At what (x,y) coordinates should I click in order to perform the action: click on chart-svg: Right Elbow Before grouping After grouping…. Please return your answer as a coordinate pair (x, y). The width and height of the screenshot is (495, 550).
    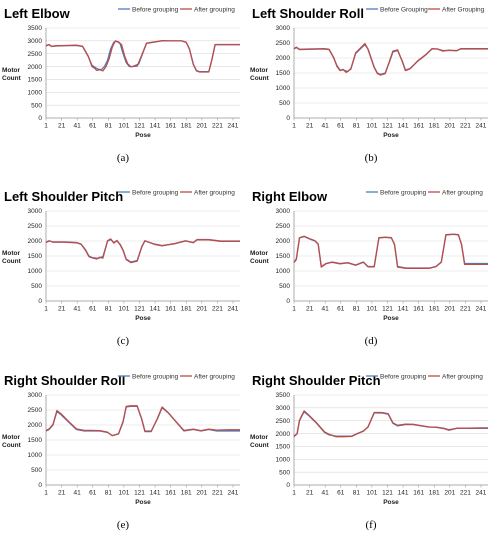
    Looking at the image, I should click on (369, 268).